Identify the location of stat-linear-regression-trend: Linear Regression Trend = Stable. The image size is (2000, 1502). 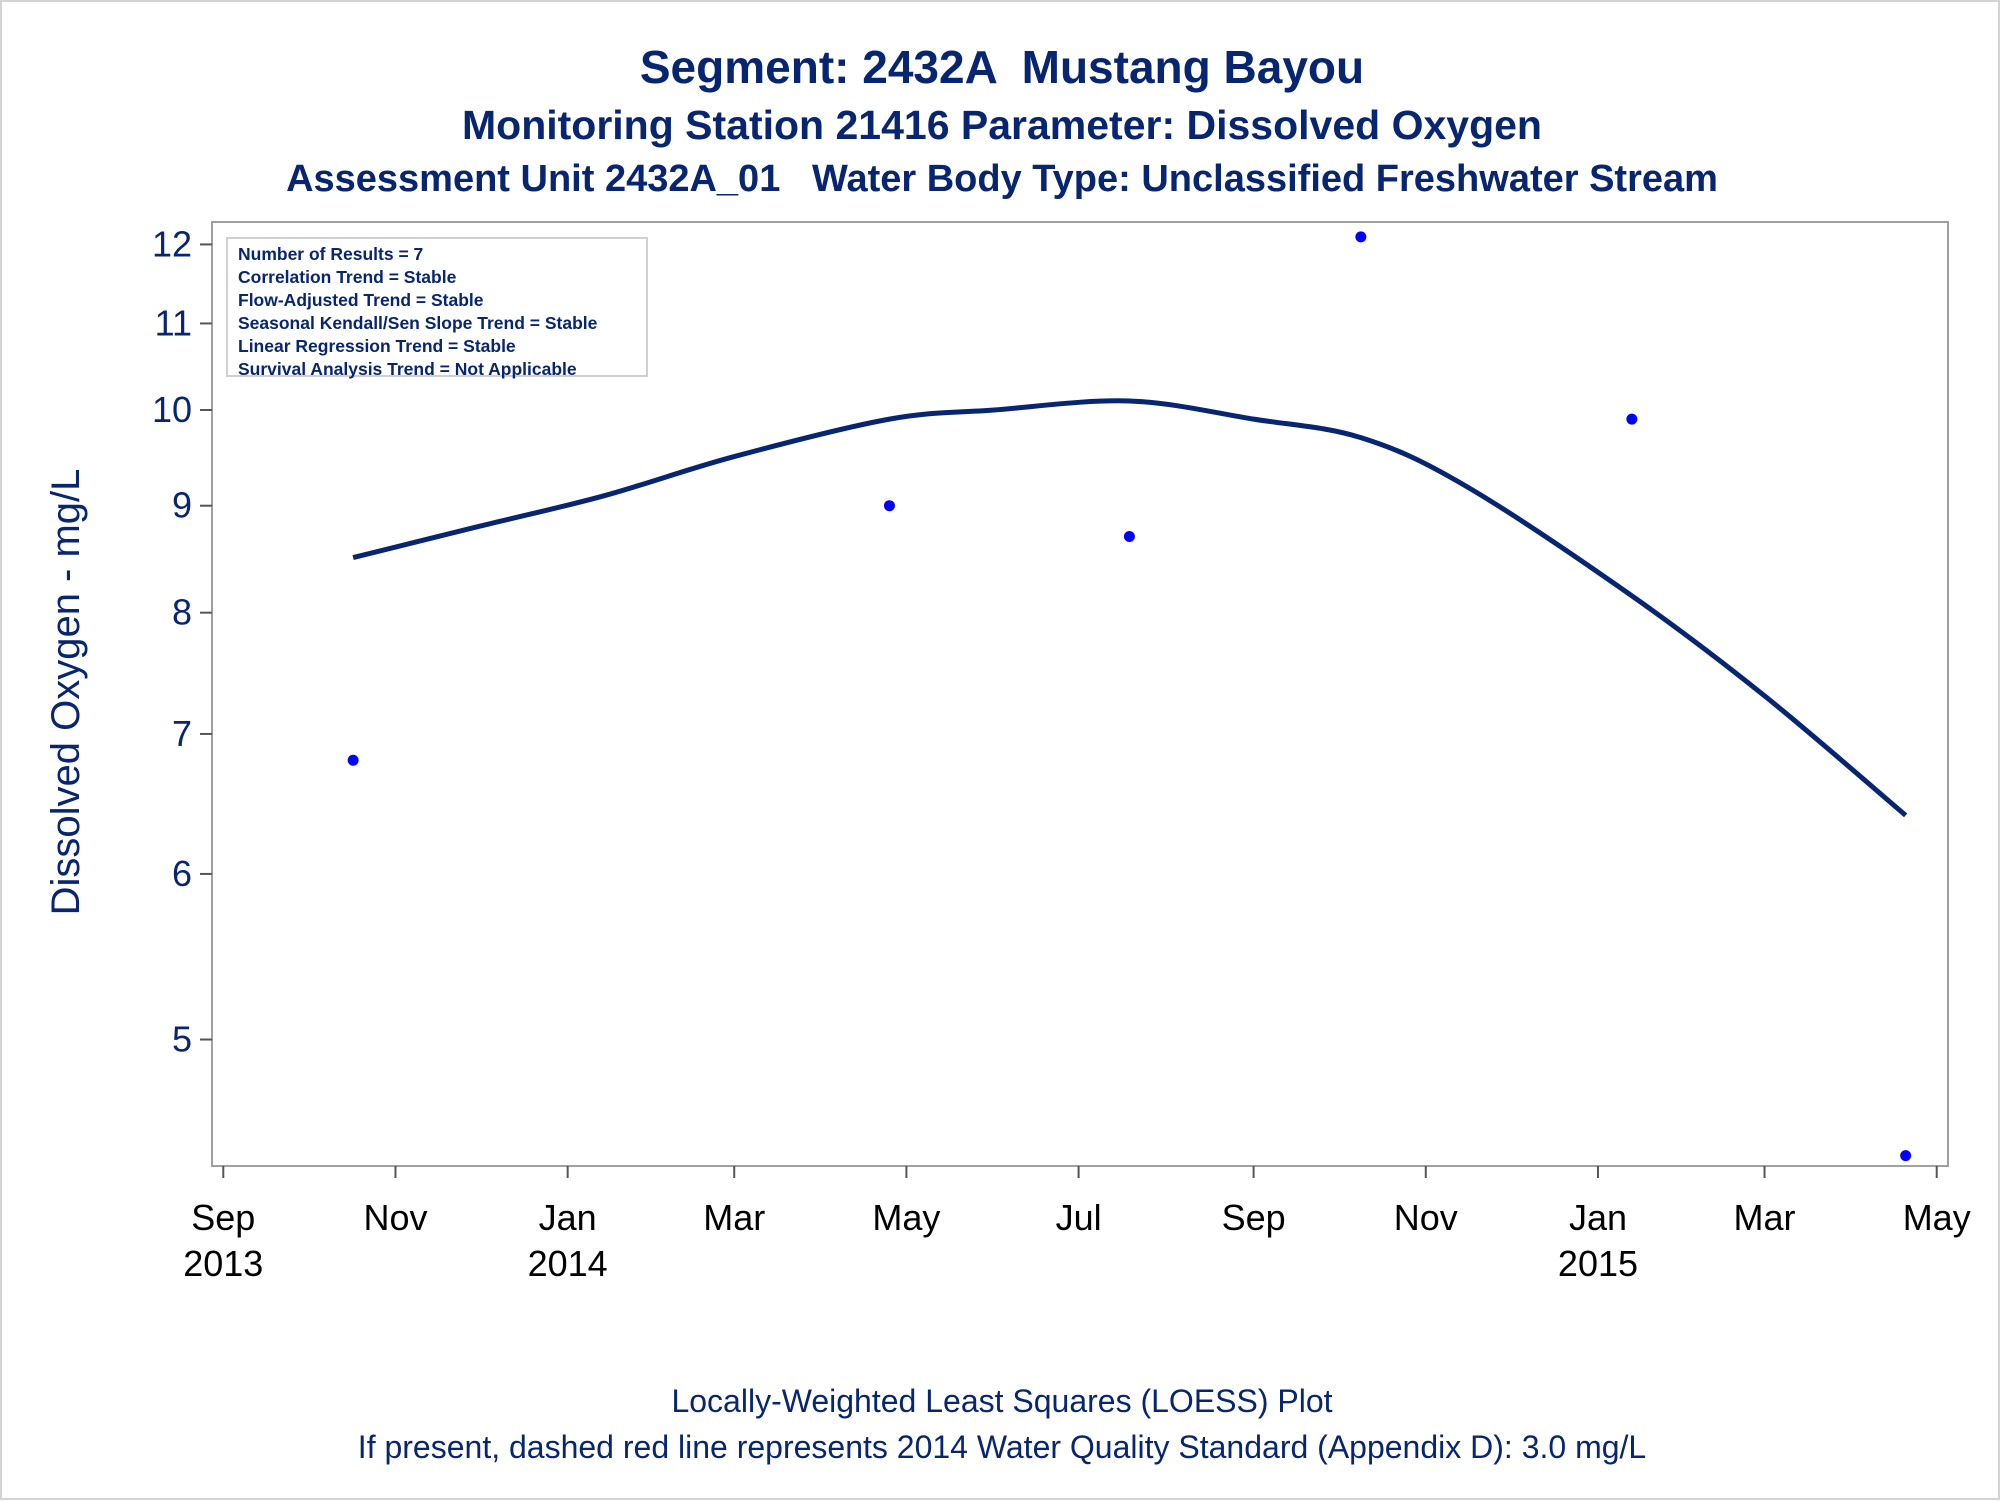
(377, 346).